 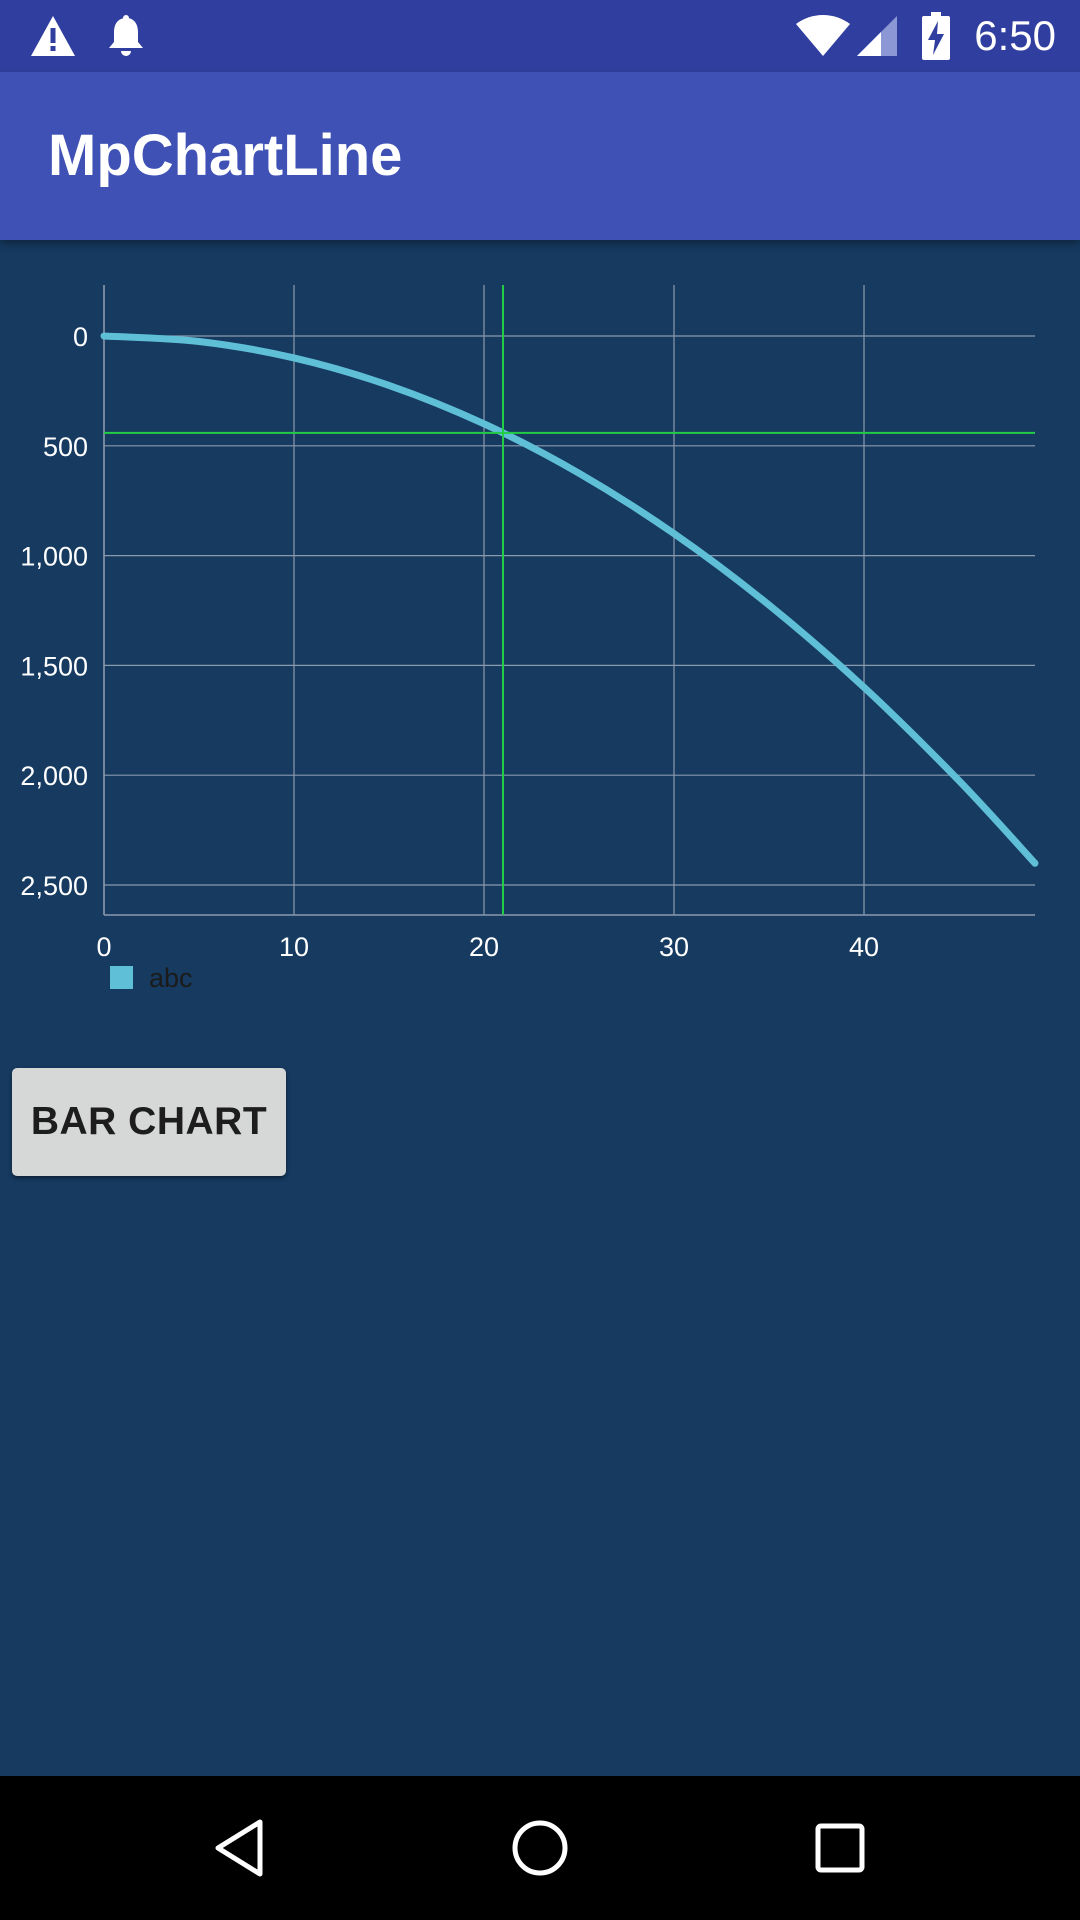 What do you see at coordinates (149, 1122) in the screenshot?
I see `bar-chart-button: BAR CHART` at bounding box center [149, 1122].